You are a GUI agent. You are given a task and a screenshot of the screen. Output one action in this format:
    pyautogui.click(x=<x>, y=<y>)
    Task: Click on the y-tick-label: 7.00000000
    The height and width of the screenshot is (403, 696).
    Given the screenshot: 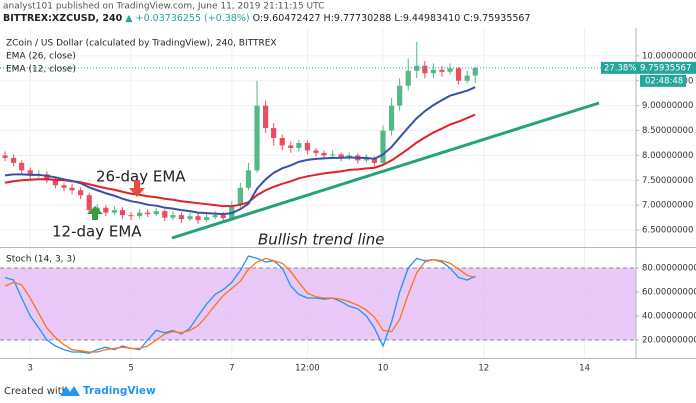 What is the action you would take?
    pyautogui.click(x=667, y=206)
    